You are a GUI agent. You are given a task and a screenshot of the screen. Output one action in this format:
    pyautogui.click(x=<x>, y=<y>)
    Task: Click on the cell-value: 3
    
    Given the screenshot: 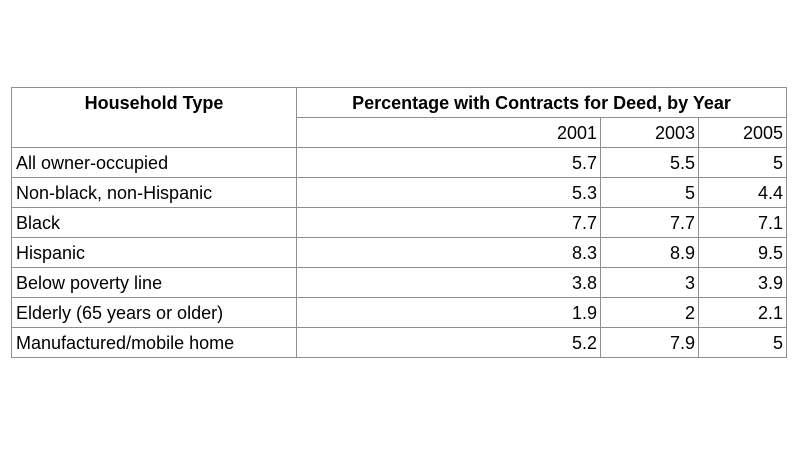 What is the action you would take?
    pyautogui.click(x=649, y=282)
    